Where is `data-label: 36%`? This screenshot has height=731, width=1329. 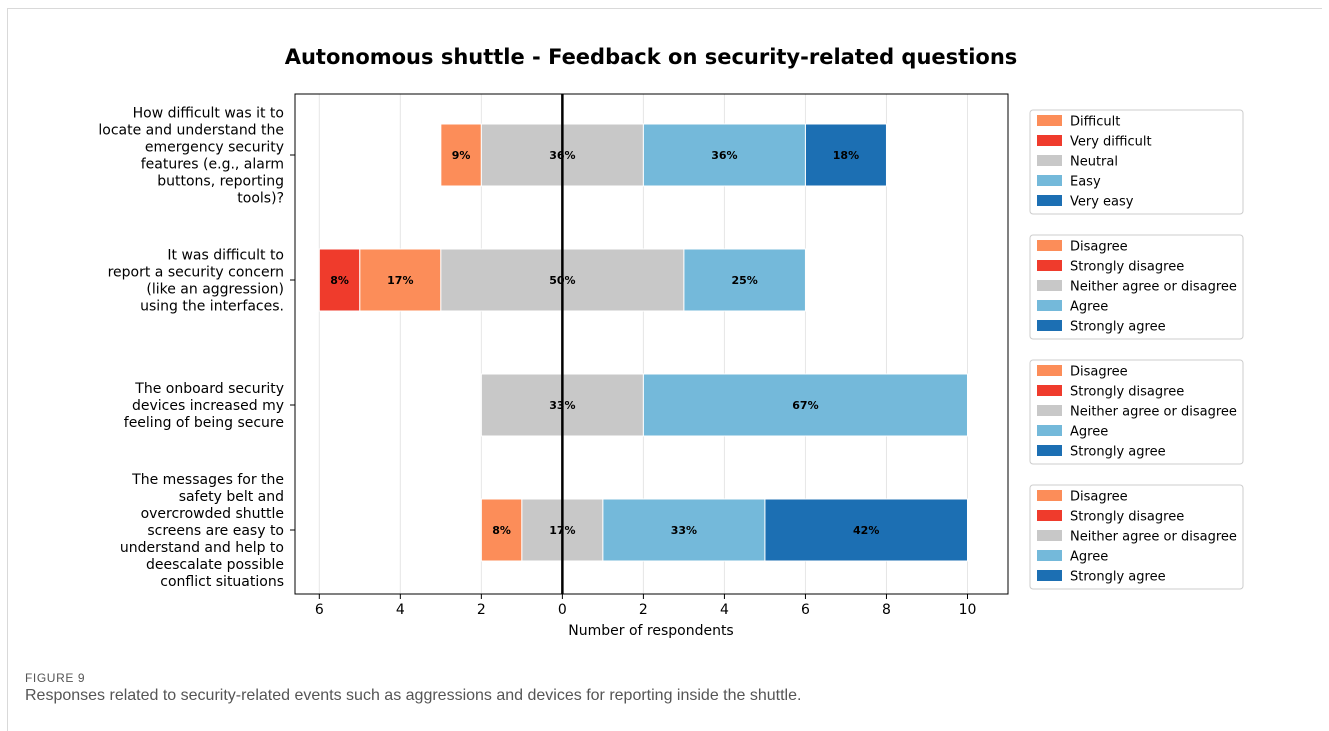
data-label: 36% is located at coordinates (724, 155).